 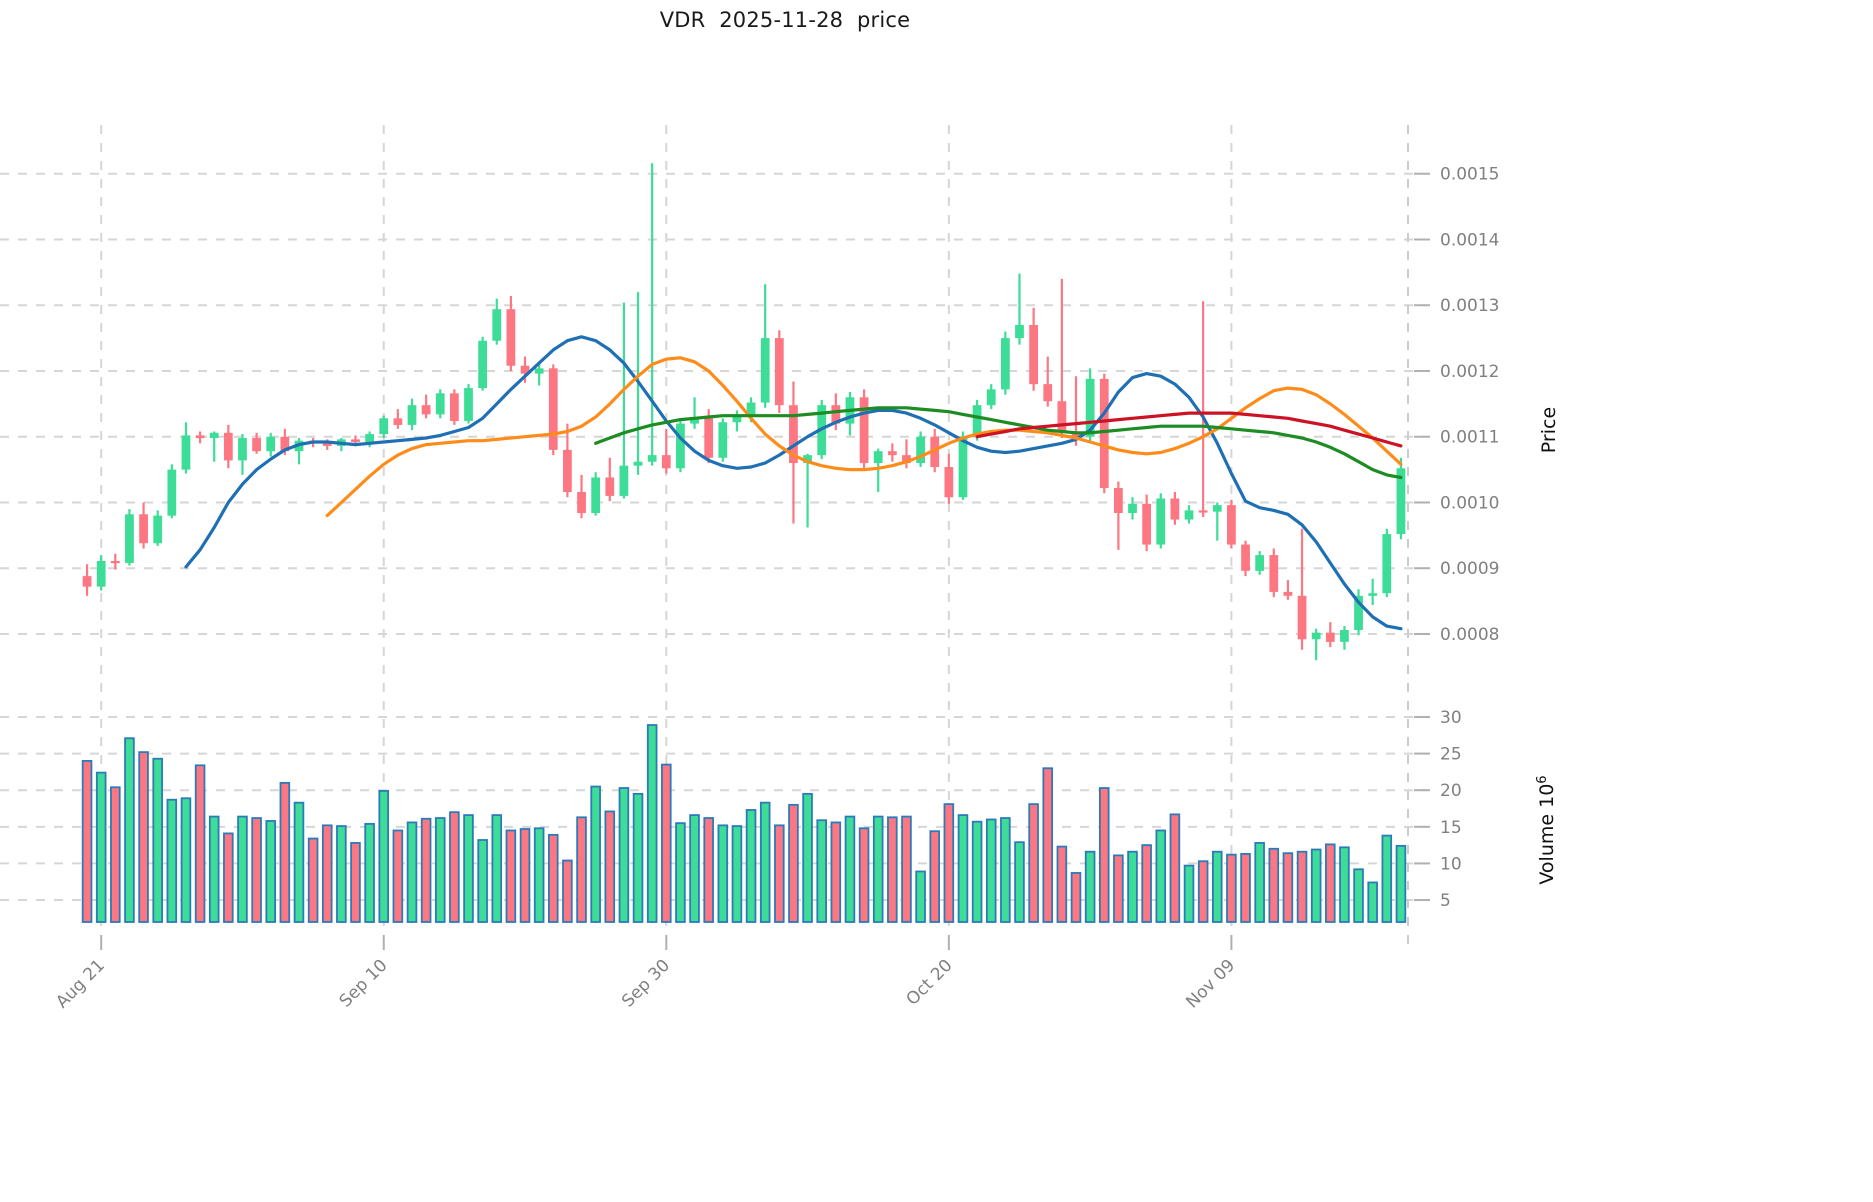 What do you see at coordinates (1469, 240) in the screenshot?
I see `price-tick-label: 0.0014` at bounding box center [1469, 240].